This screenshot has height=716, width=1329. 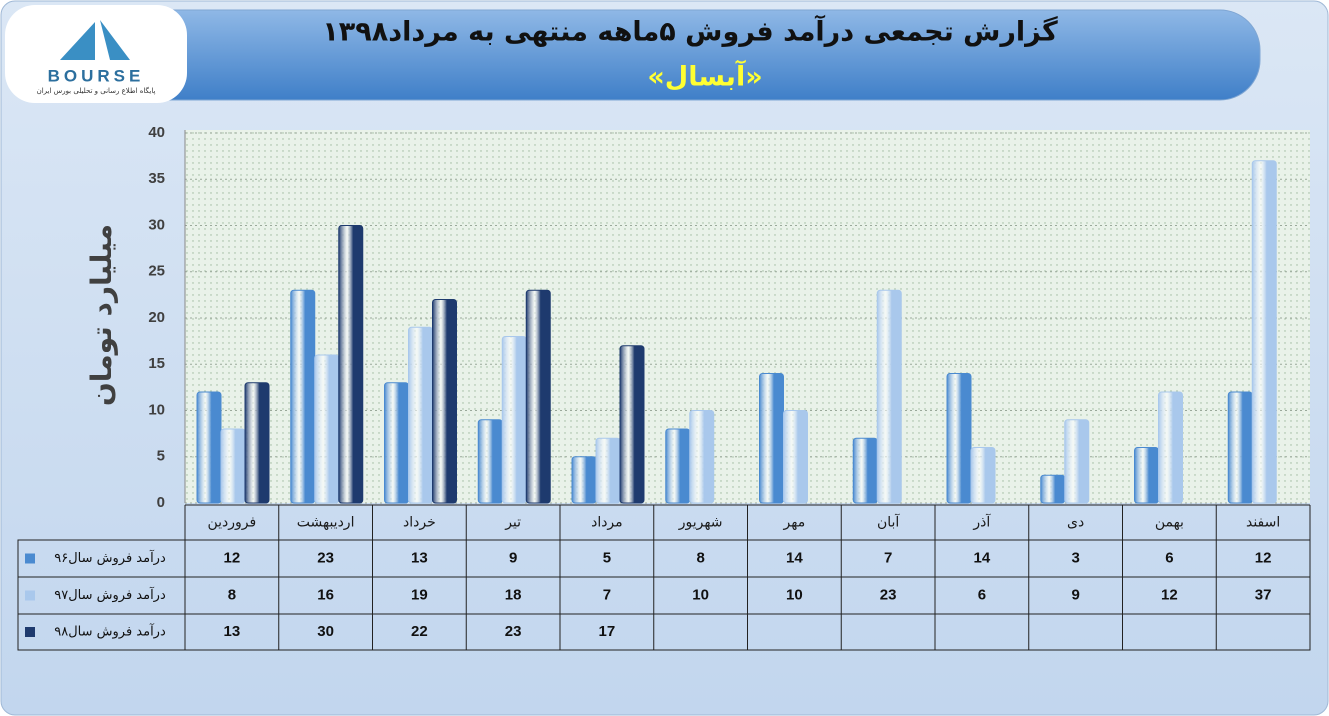 I want to click on data-label: 16, so click(x=325, y=594).